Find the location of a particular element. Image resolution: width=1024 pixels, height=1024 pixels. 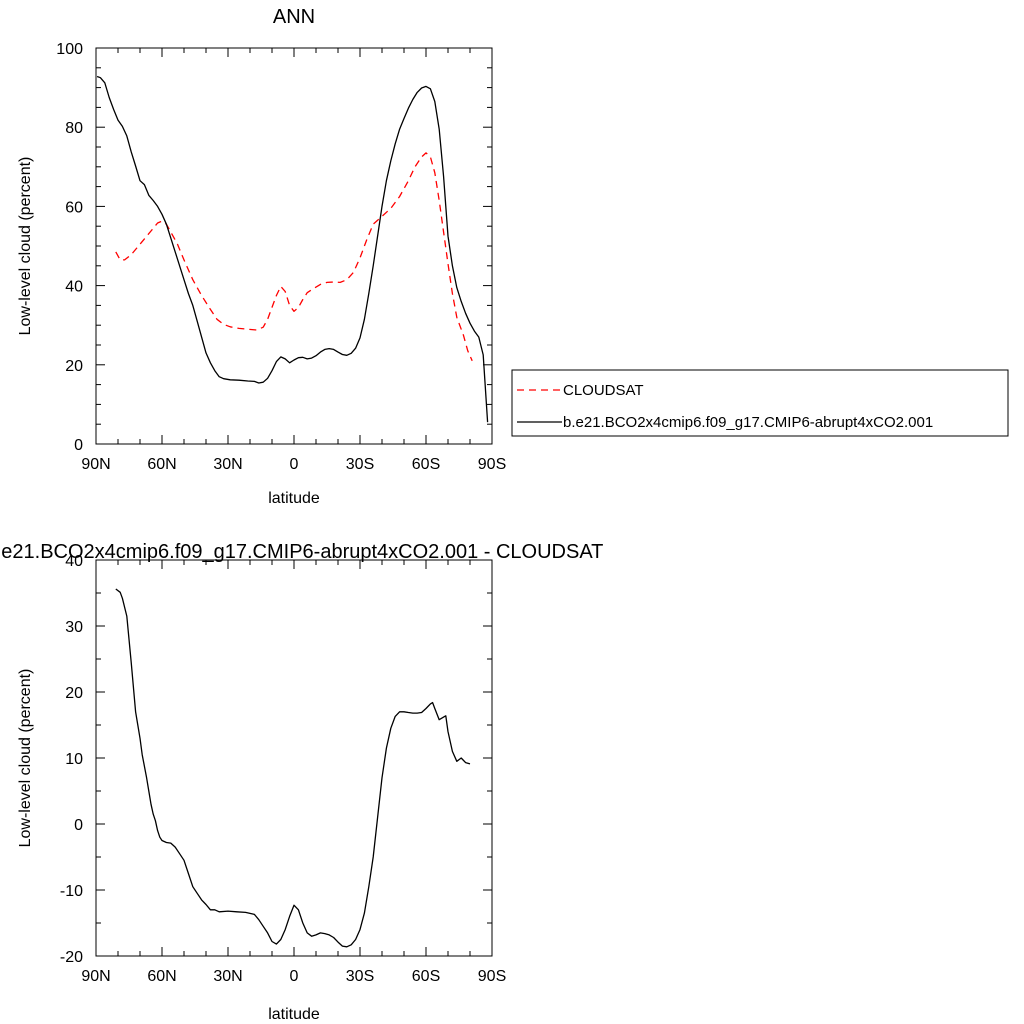

top-series-line-model is located at coordinates (292, 249).